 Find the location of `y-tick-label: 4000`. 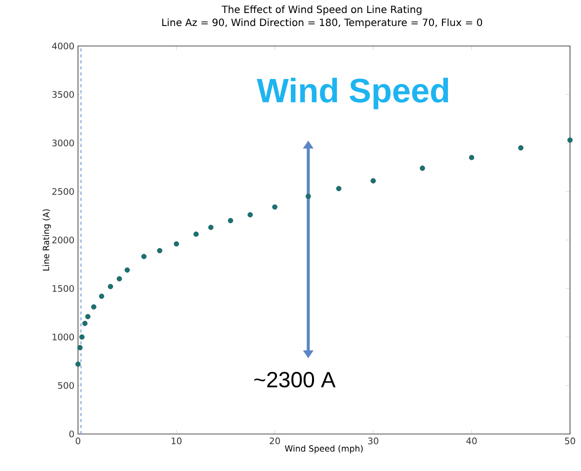

y-tick-label: 4000 is located at coordinates (63, 46).